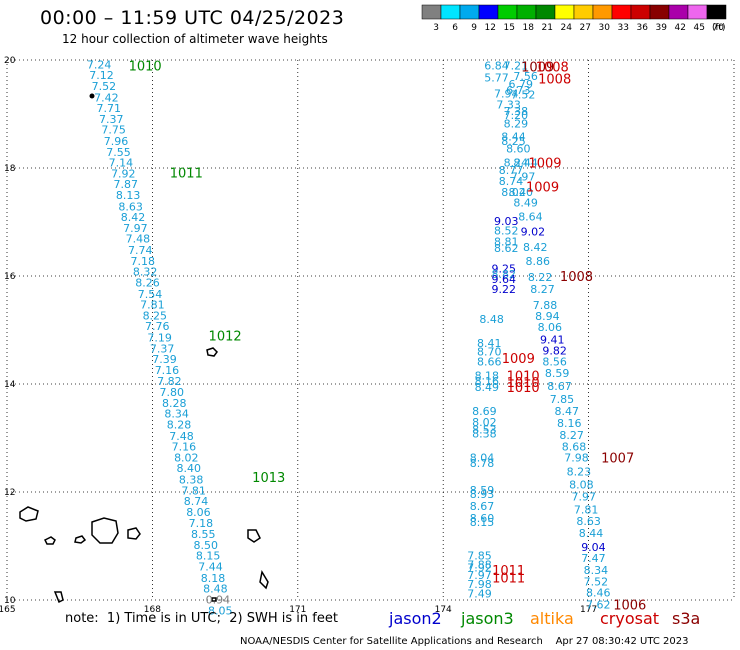 The height and width of the screenshot is (650, 740). What do you see at coordinates (504, 274) in the screenshot?
I see `swh-label: 8.82` at bounding box center [504, 274].